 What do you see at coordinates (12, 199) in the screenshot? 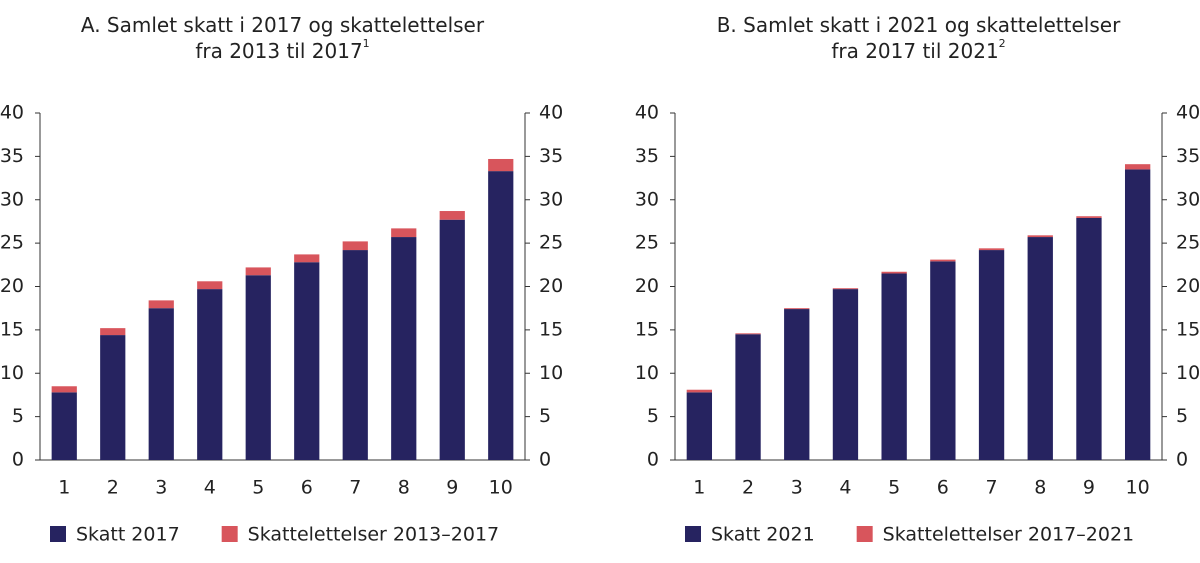
I see `y-tick-label: 30` at bounding box center [12, 199].